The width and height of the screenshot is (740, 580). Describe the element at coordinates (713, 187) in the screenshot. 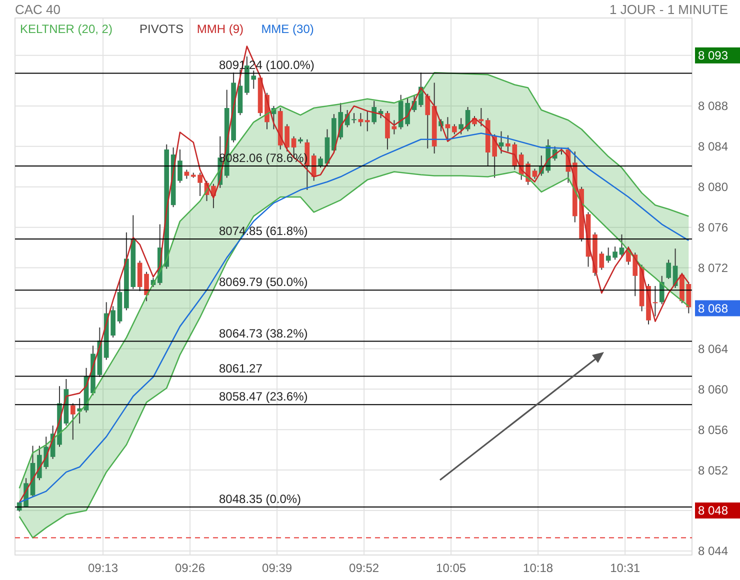

I see `y-tick-label: 8 080` at that location.